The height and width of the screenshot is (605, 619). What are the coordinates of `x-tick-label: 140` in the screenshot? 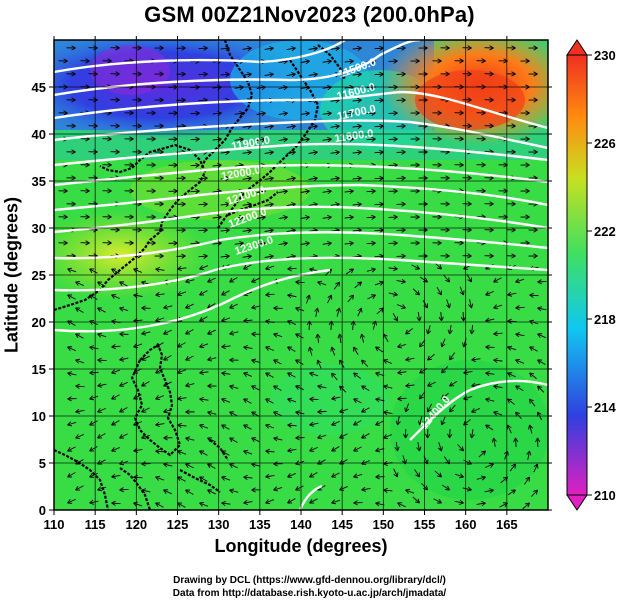 It's located at (301, 524).